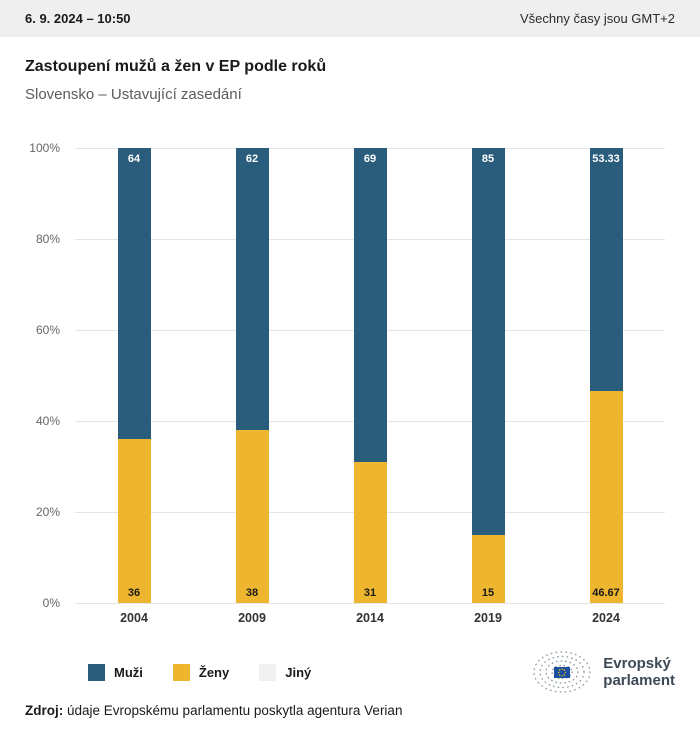  Describe the element at coordinates (252, 159) in the screenshot. I see `value-label-muzi: 62` at that location.